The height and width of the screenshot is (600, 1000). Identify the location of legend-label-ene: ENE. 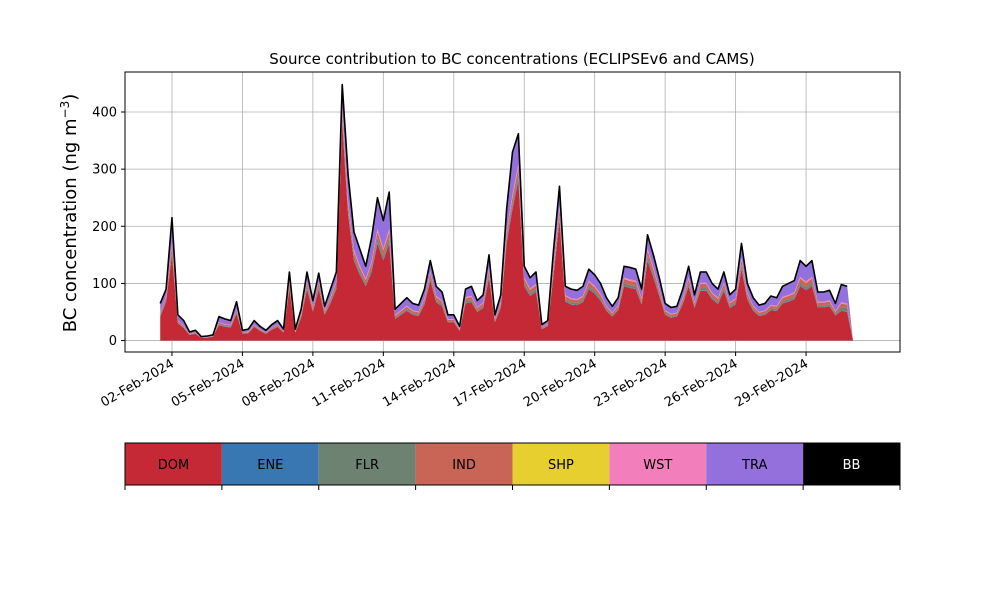
(270, 465).